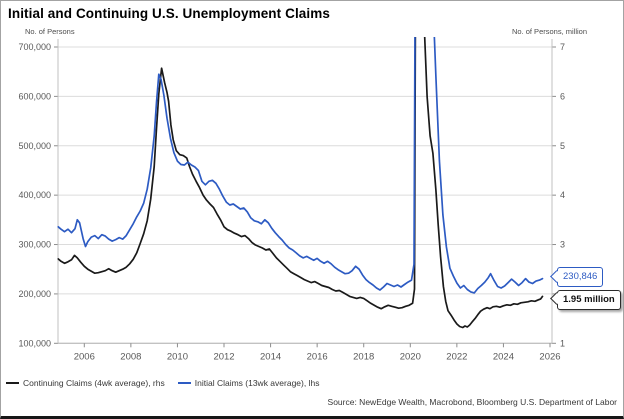 The height and width of the screenshot is (419, 624). What do you see at coordinates (562, 96) in the screenshot?
I see `right-axis-tick-label: 6` at bounding box center [562, 96].